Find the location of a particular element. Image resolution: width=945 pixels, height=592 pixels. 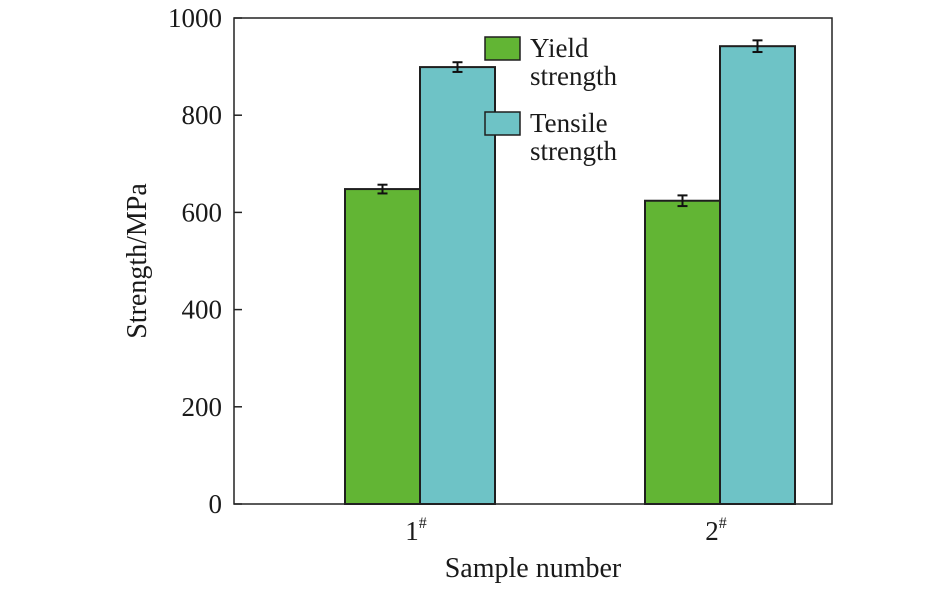

legend-label: Yield is located at coordinates (559, 48).